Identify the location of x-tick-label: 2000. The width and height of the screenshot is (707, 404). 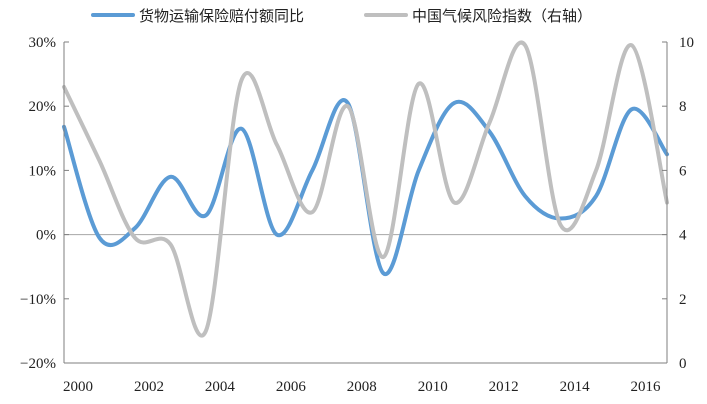
(78, 387).